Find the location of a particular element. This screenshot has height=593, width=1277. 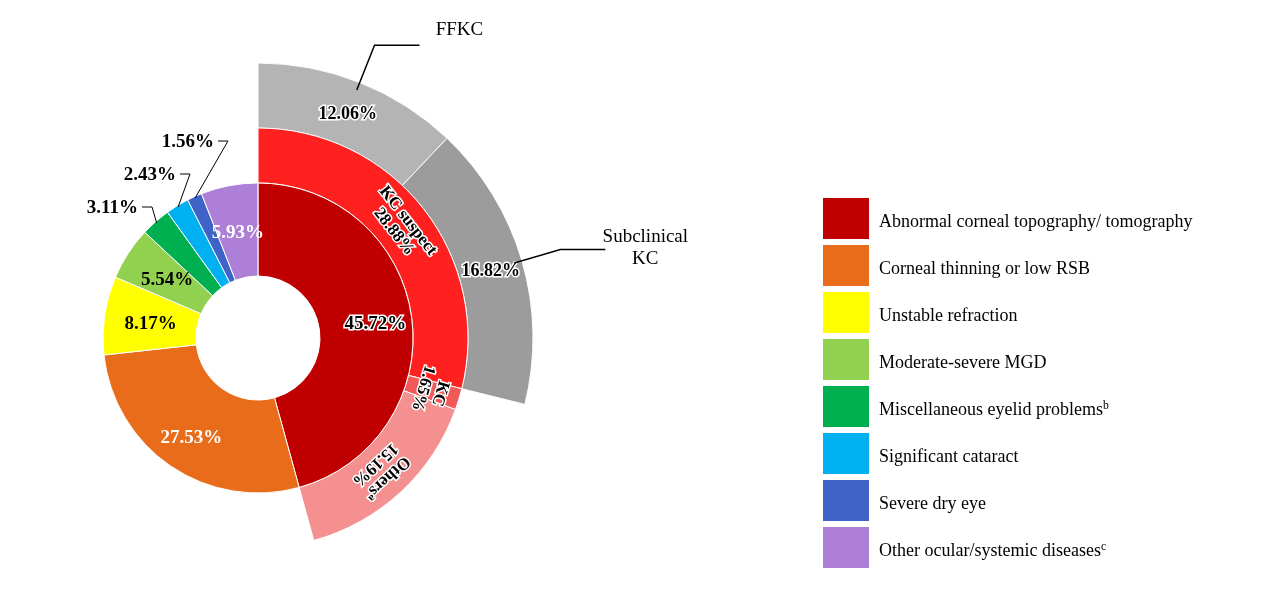

data-label: 3.11% is located at coordinates (112, 206).